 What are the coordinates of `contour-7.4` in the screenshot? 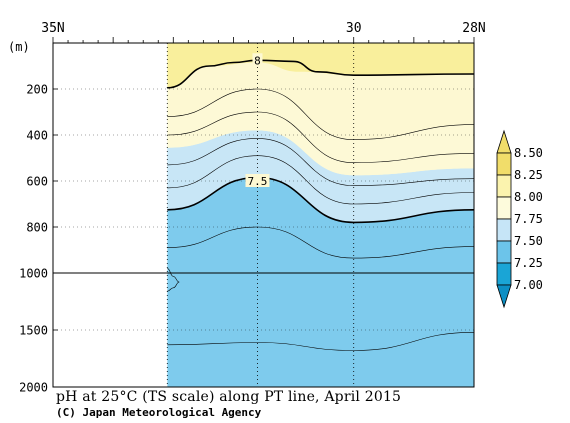 It's located at (321, 242).